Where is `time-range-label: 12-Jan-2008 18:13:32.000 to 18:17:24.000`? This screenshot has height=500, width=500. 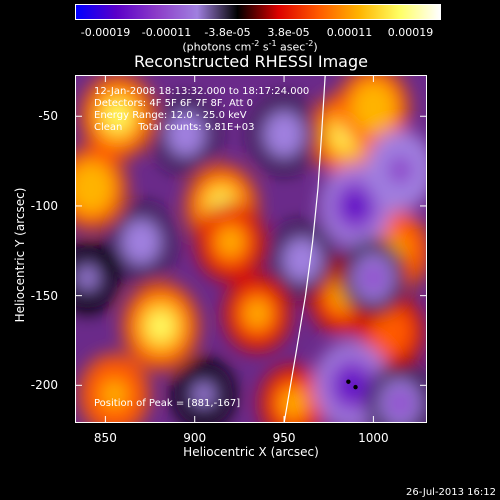 time-range-label: 12-Jan-2008 18:13:32.000 to 18:17:24.000 is located at coordinates (202, 91).